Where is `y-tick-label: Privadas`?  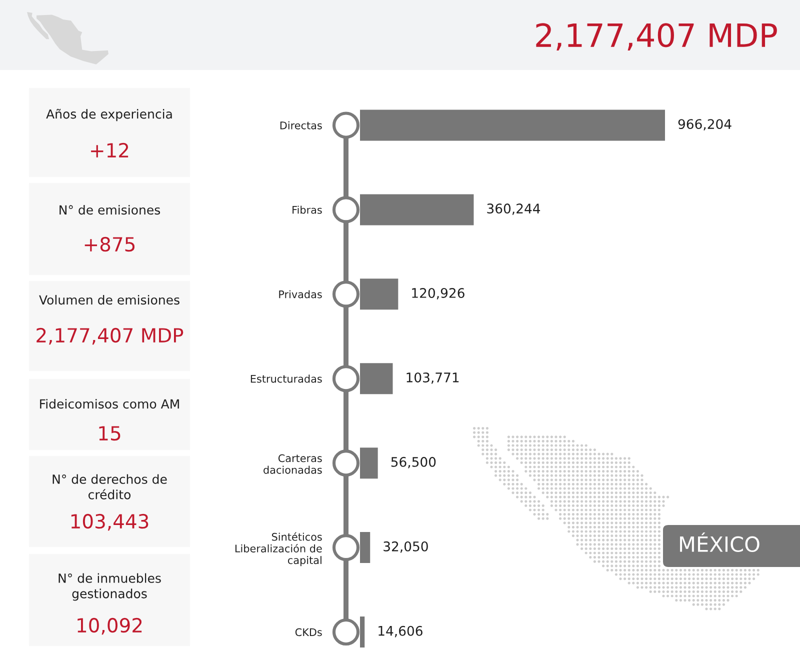
y-tick-label: Privadas is located at coordinates (300, 294).